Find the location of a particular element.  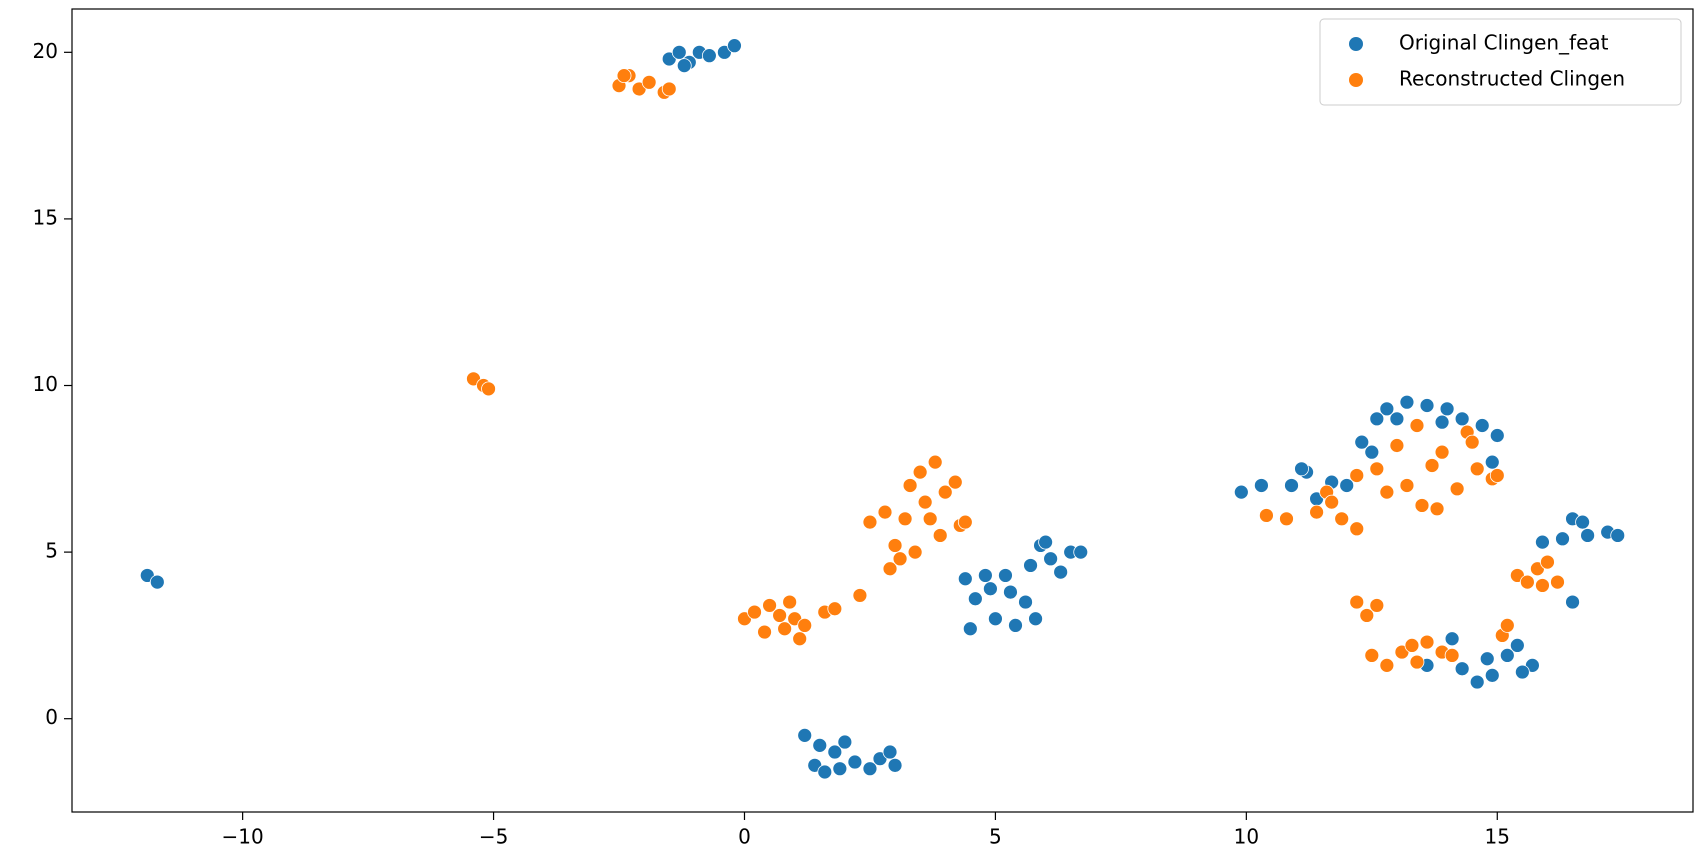

y-tick-label: 5 is located at coordinates (51, 551).